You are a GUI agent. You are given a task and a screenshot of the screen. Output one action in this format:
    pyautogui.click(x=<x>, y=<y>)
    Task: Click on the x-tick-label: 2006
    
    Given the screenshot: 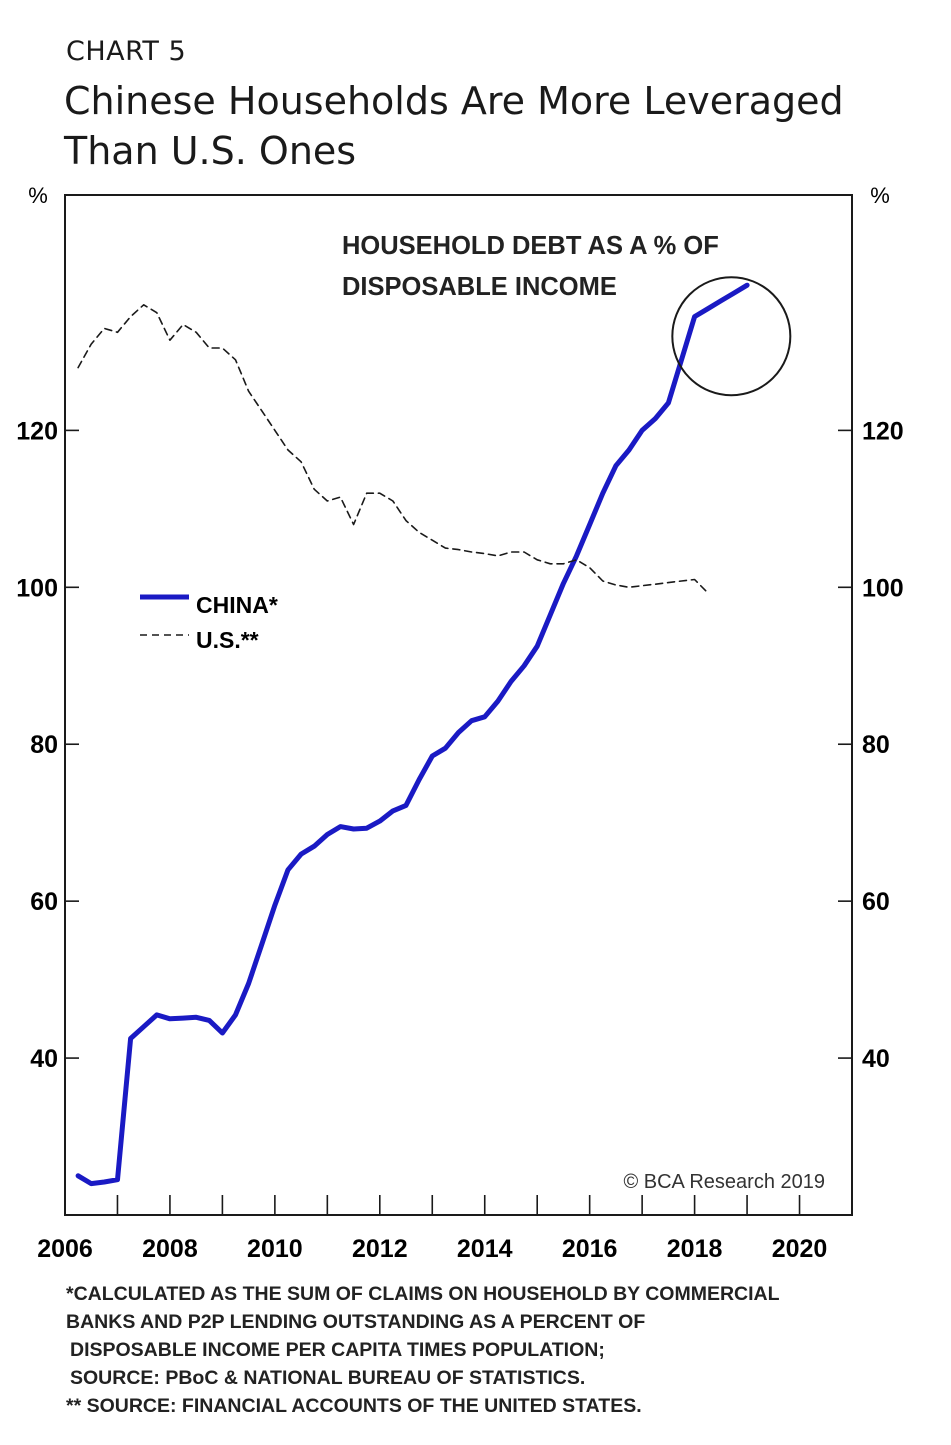 What is the action you would take?
    pyautogui.click(x=65, y=1249)
    